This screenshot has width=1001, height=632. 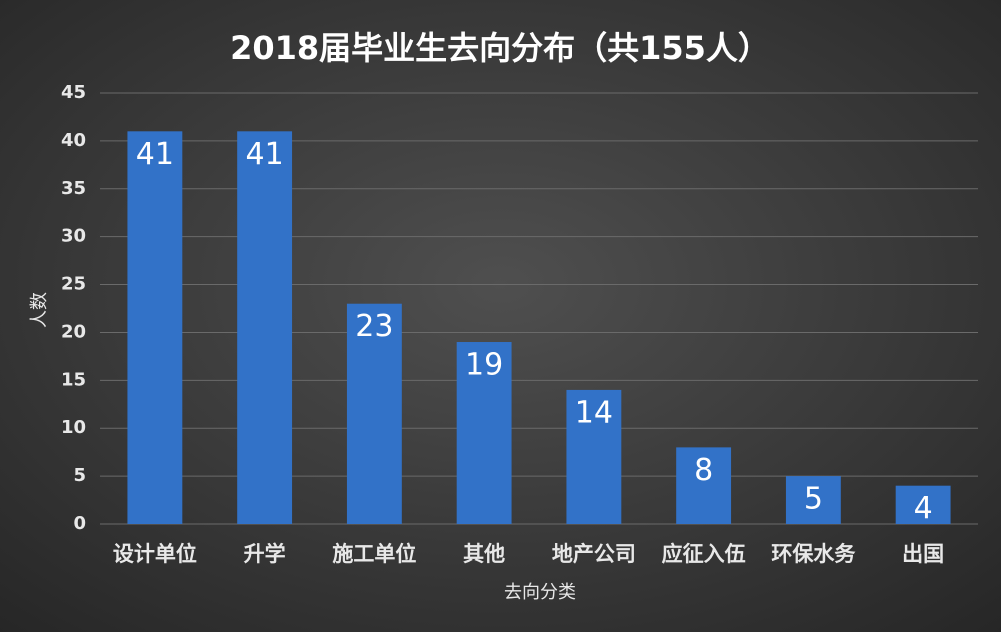 What do you see at coordinates (155, 554) in the screenshot?
I see `x-tick-label: 设计单位` at bounding box center [155, 554].